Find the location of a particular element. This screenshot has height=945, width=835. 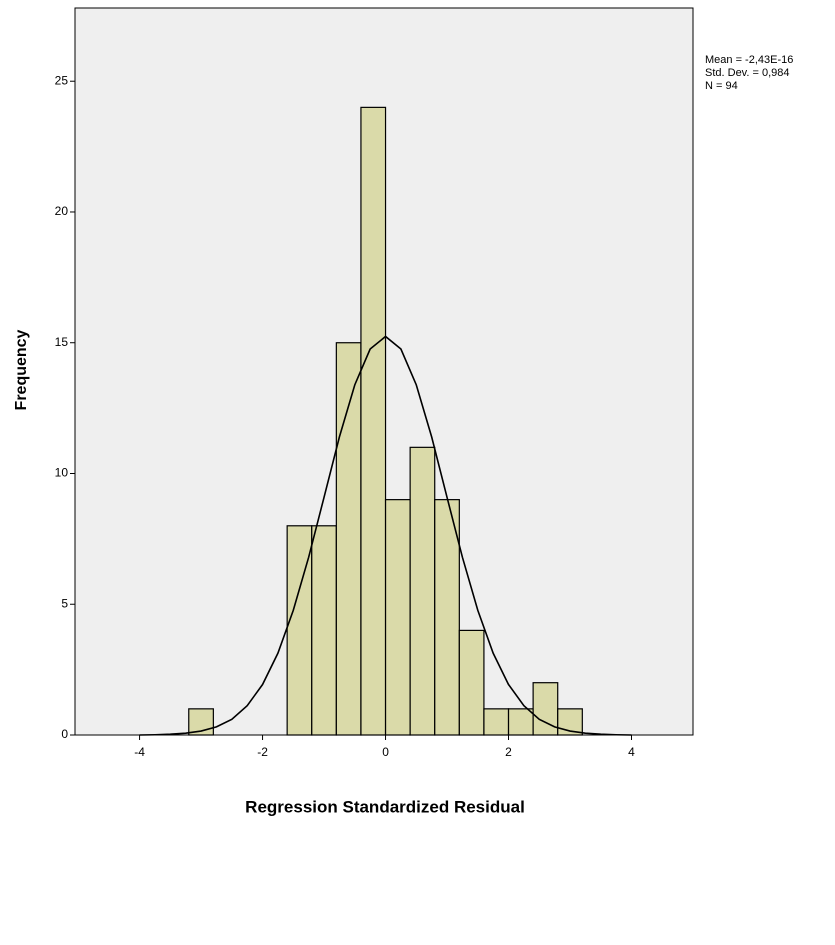

y-tick-label: 15 is located at coordinates (62, 342).